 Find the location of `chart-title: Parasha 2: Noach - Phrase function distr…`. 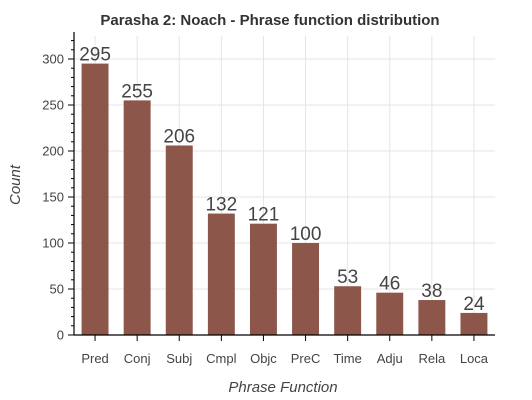

chart-title: Parasha 2: Noach - Phrase function distr… is located at coordinates (269, 20).